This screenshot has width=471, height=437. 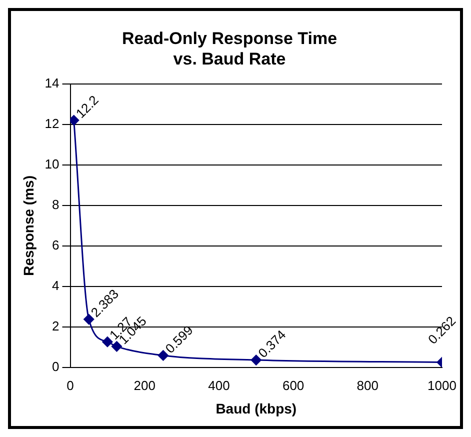 I want to click on y-axis-title: Response (ms), so click(x=28, y=226).